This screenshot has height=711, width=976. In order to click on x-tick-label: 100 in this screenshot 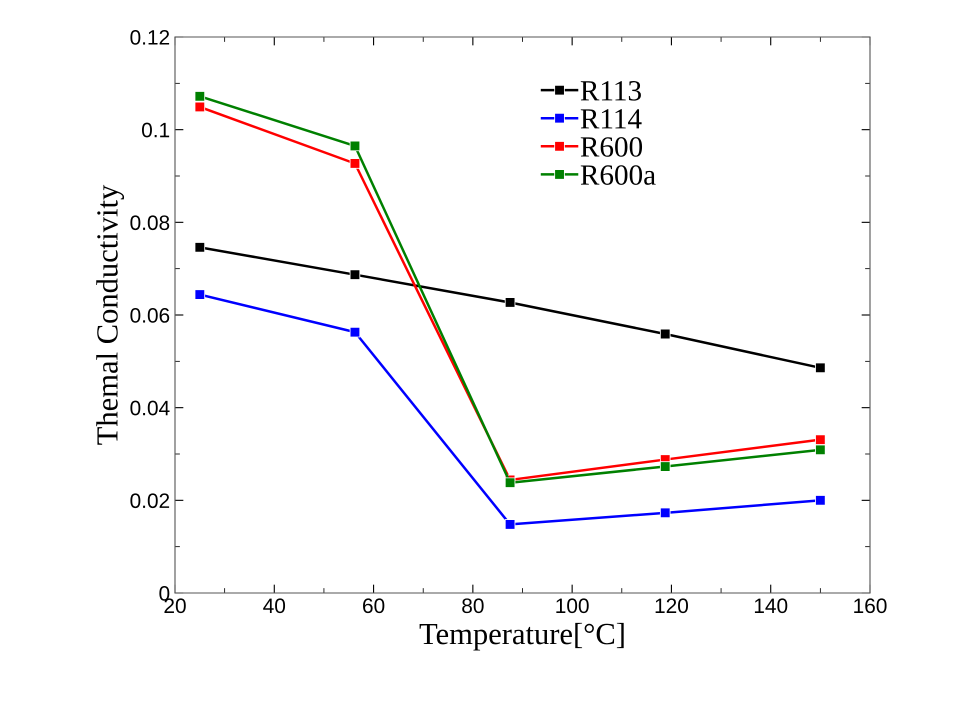, I will do `click(572, 606)`.